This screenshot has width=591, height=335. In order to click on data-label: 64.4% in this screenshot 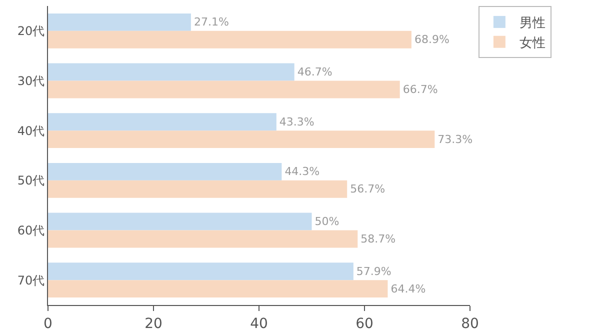, I will do `click(408, 289)`.